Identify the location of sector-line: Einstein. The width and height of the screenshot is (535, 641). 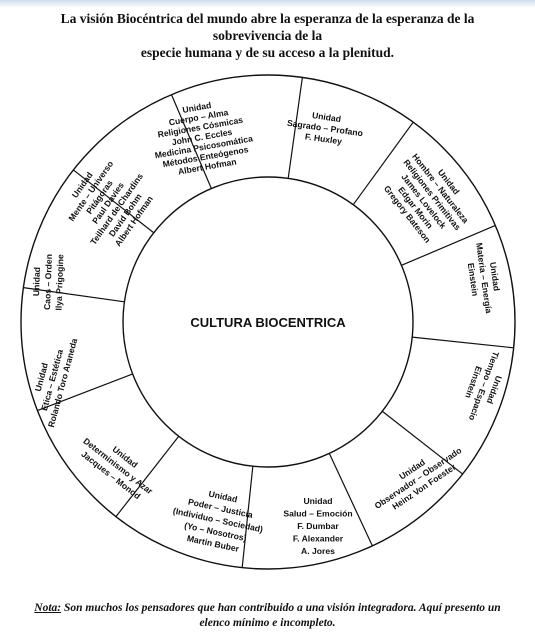
(473, 279).